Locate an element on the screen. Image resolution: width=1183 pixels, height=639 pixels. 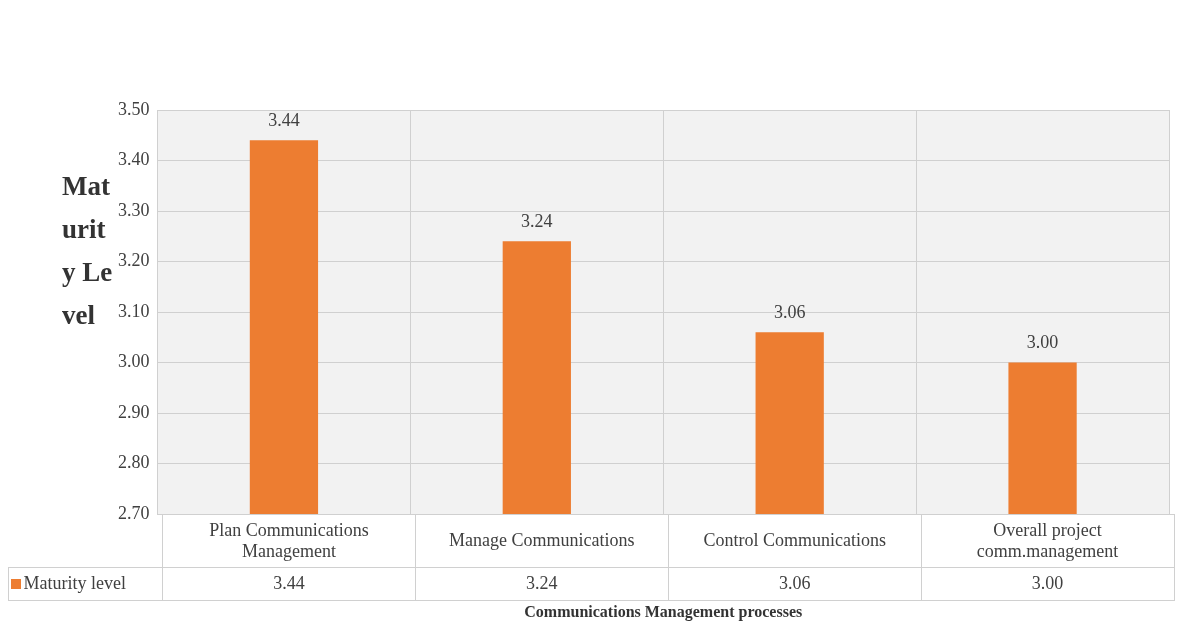
data-label: 3.44 is located at coordinates (289, 583).